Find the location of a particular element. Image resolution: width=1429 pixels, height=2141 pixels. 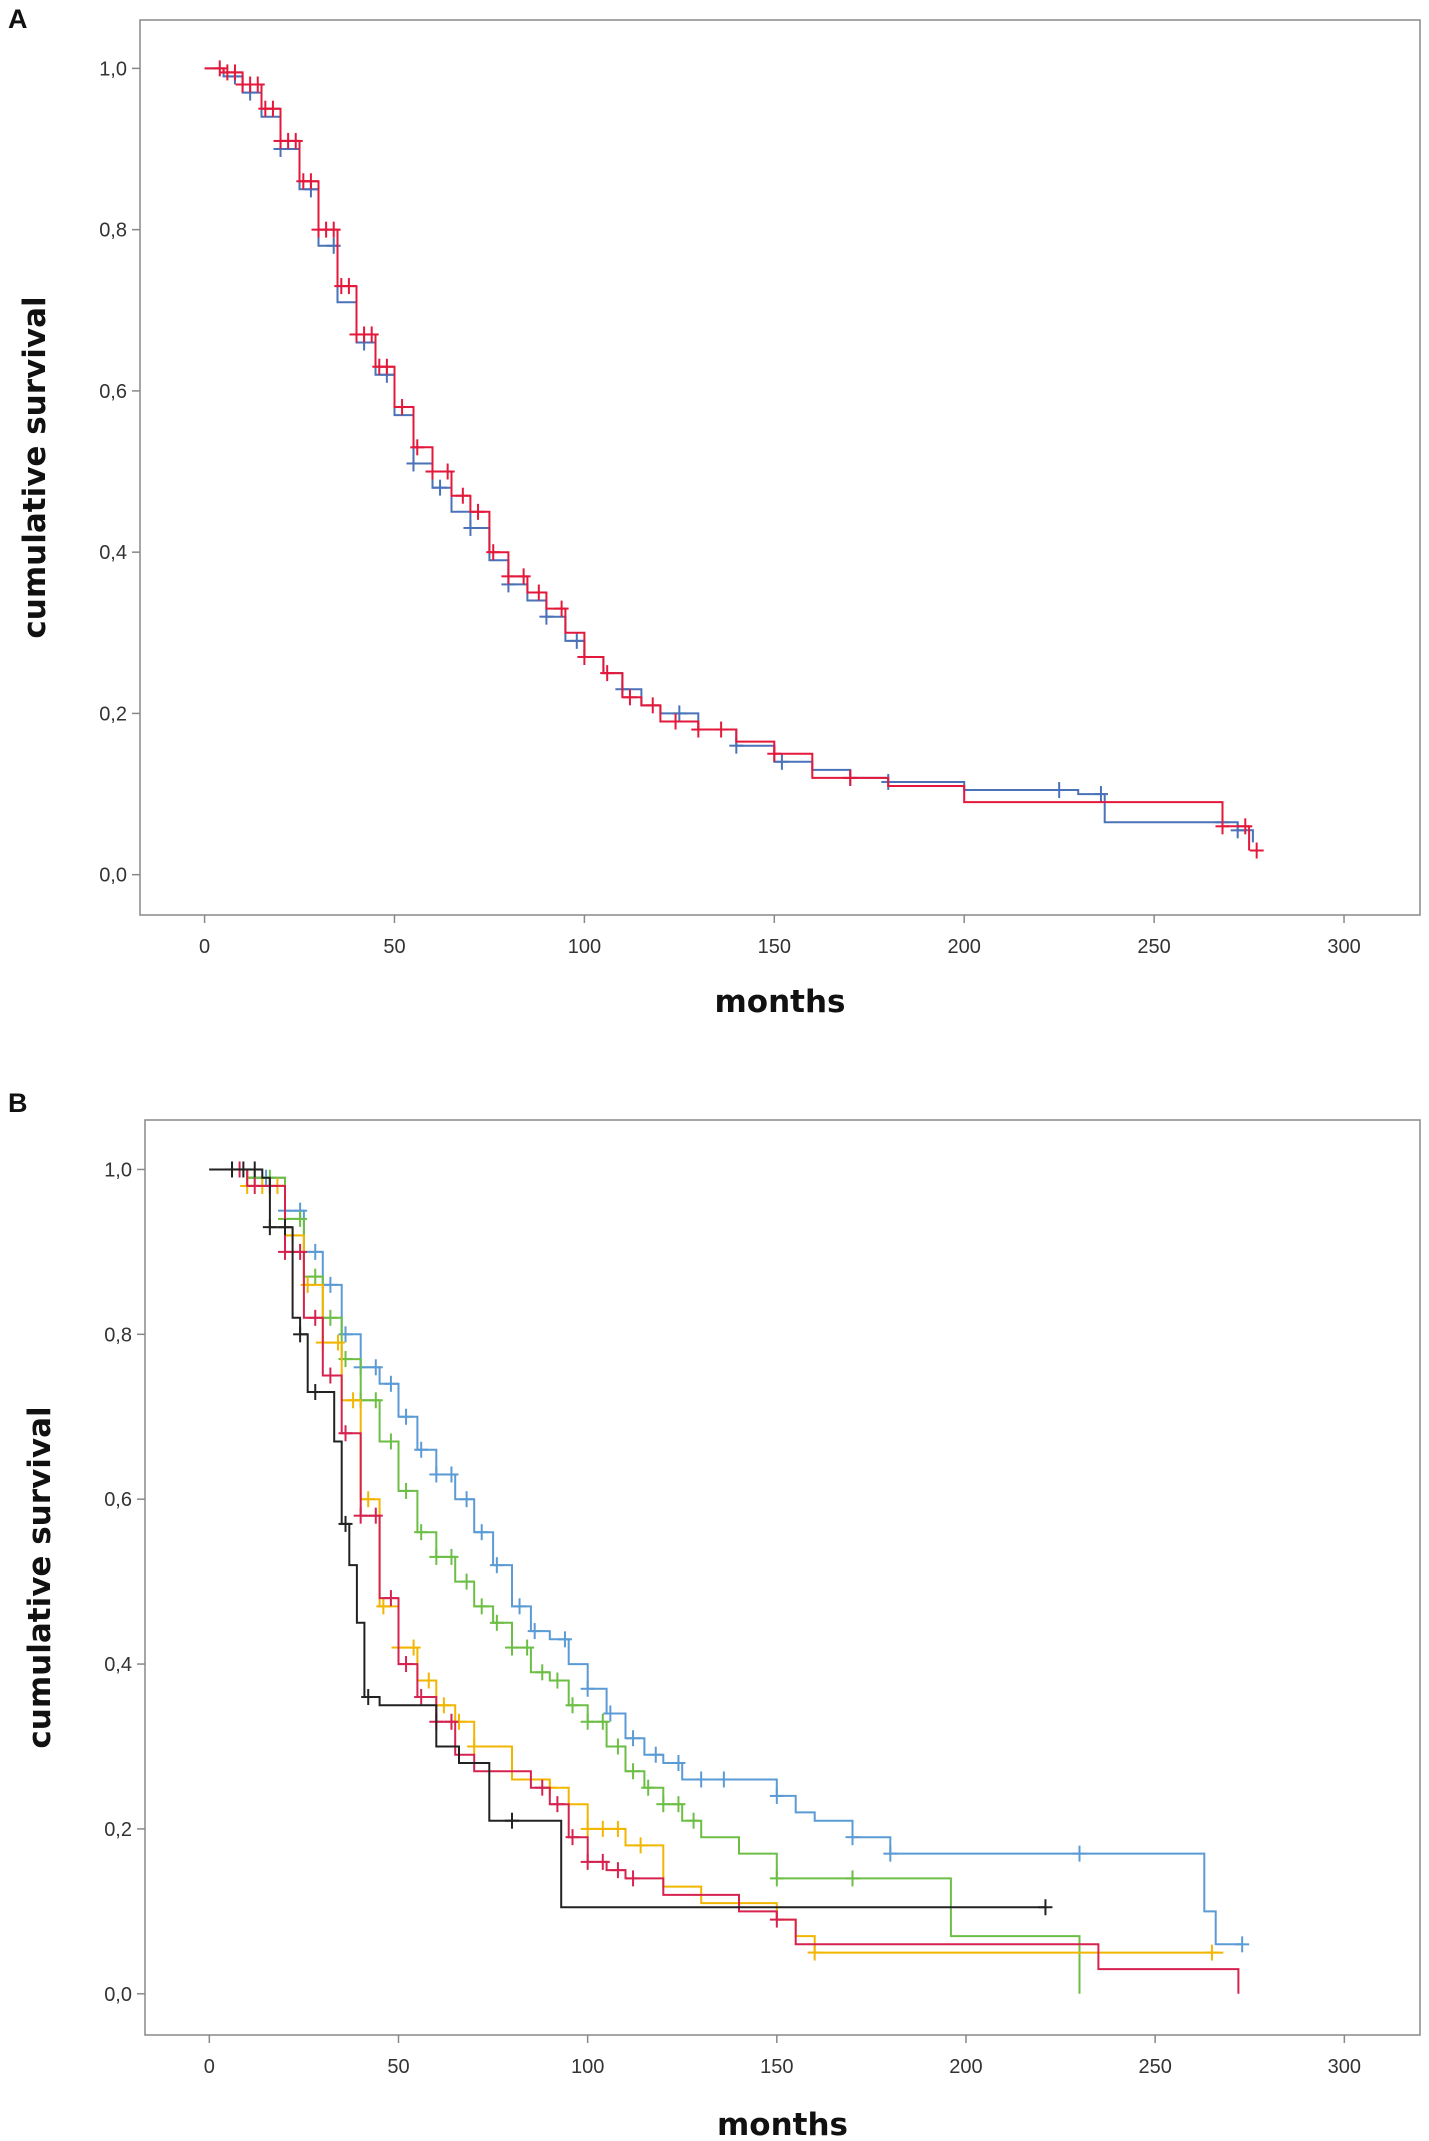

panel-label-a: A is located at coordinates (18, 19).